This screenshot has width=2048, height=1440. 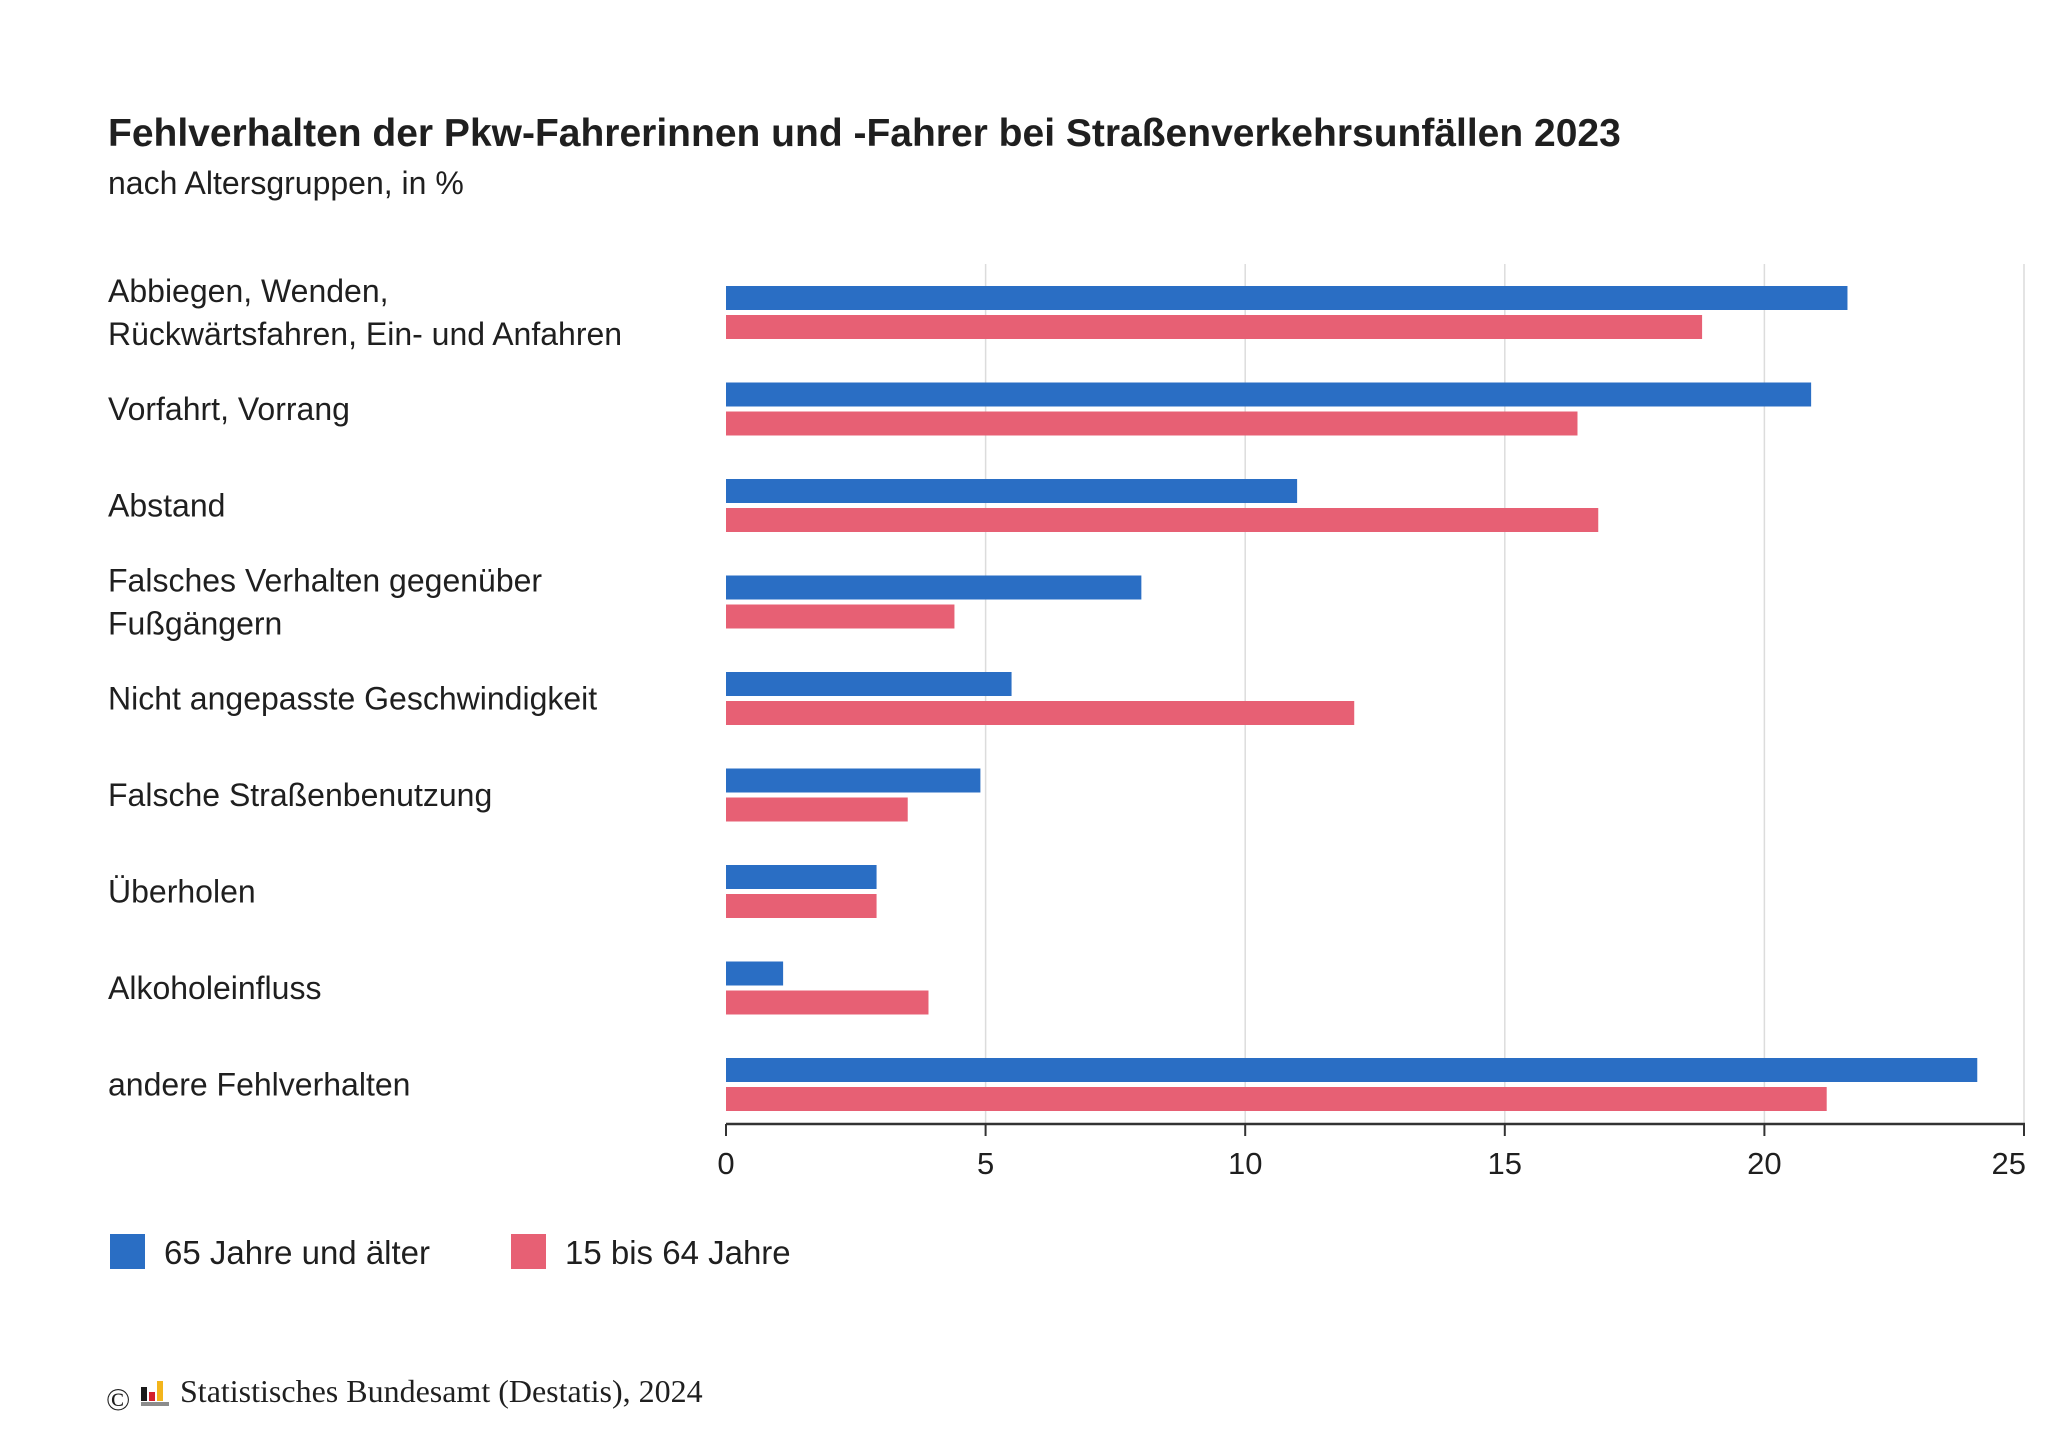 I want to click on category-label-line: Alkoholeinfluss, so click(x=214, y=988).